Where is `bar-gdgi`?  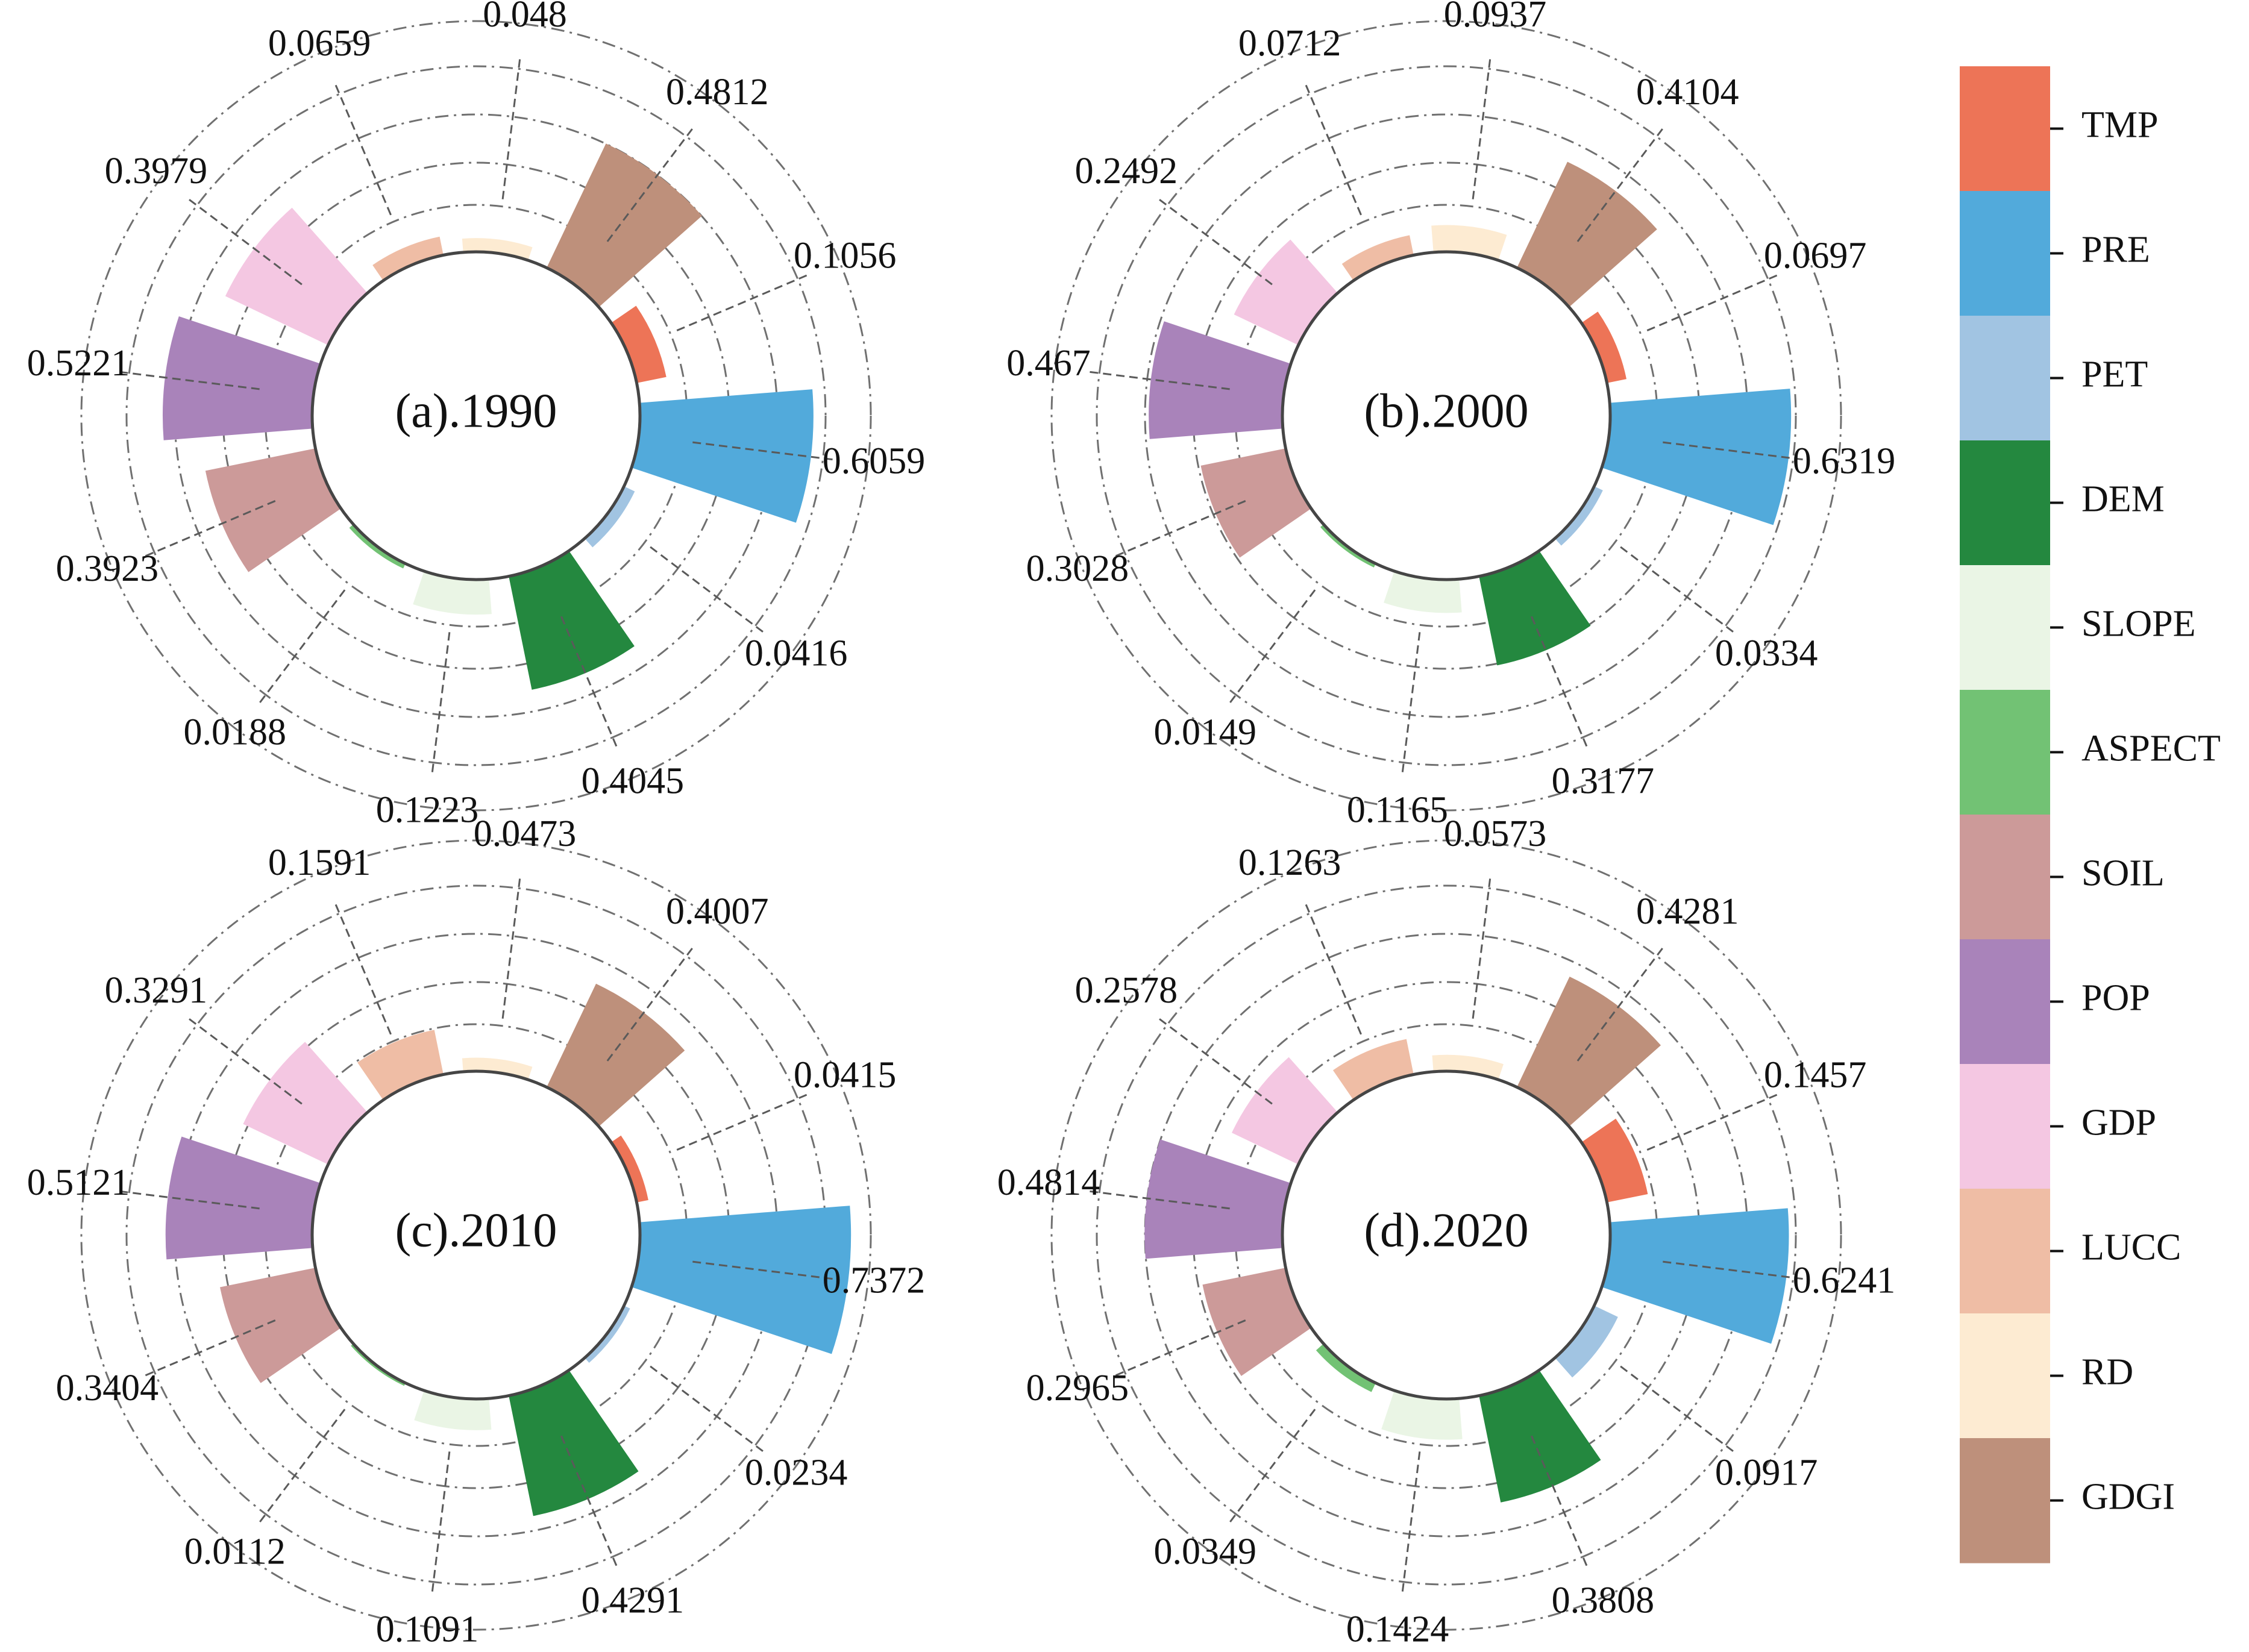 bar-gdgi is located at coordinates (624, 225).